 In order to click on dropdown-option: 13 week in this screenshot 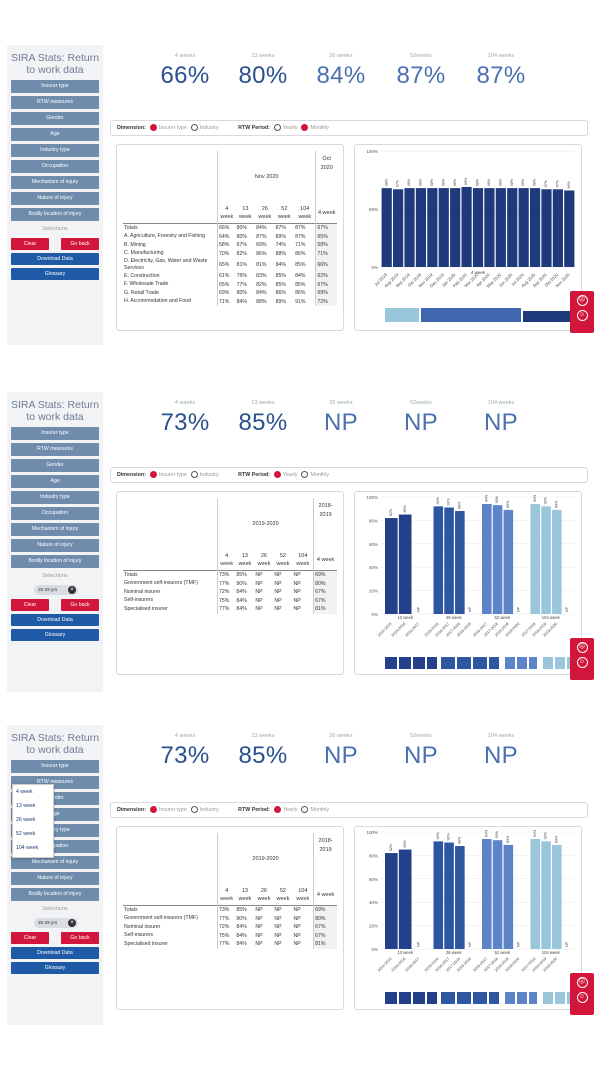, I will do `click(26, 806)`.